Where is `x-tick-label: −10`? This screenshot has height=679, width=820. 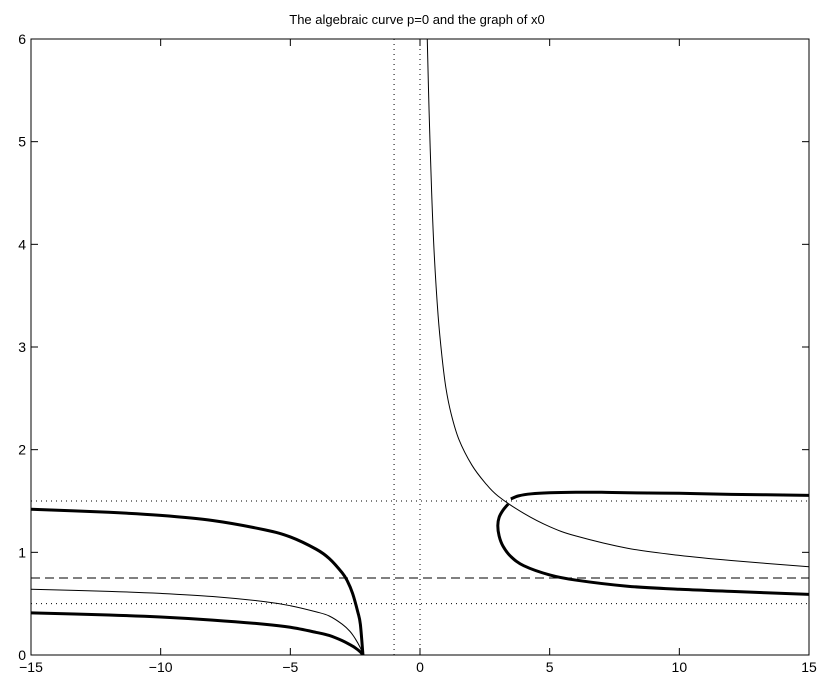 x-tick-label: −10 is located at coordinates (161, 667).